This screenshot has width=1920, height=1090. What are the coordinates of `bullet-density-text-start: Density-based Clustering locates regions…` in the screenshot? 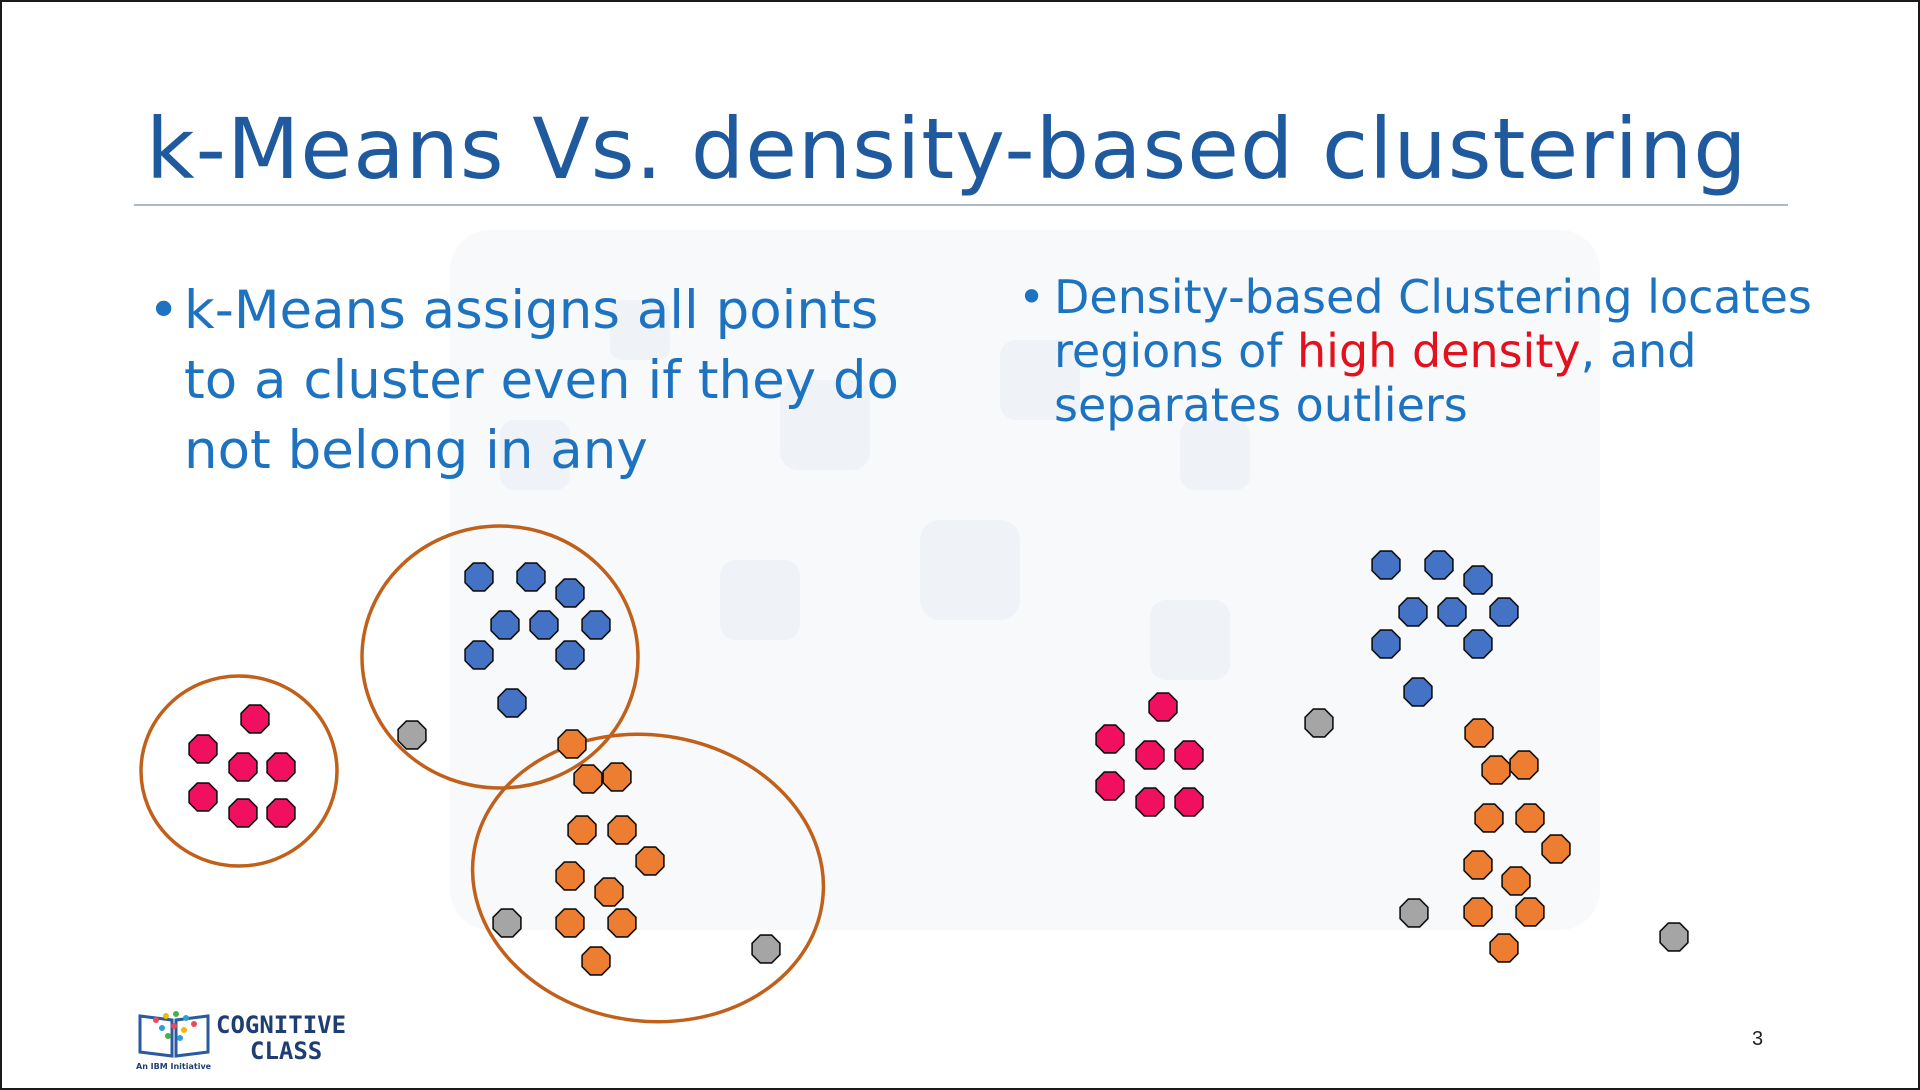 It's located at (1433, 324).